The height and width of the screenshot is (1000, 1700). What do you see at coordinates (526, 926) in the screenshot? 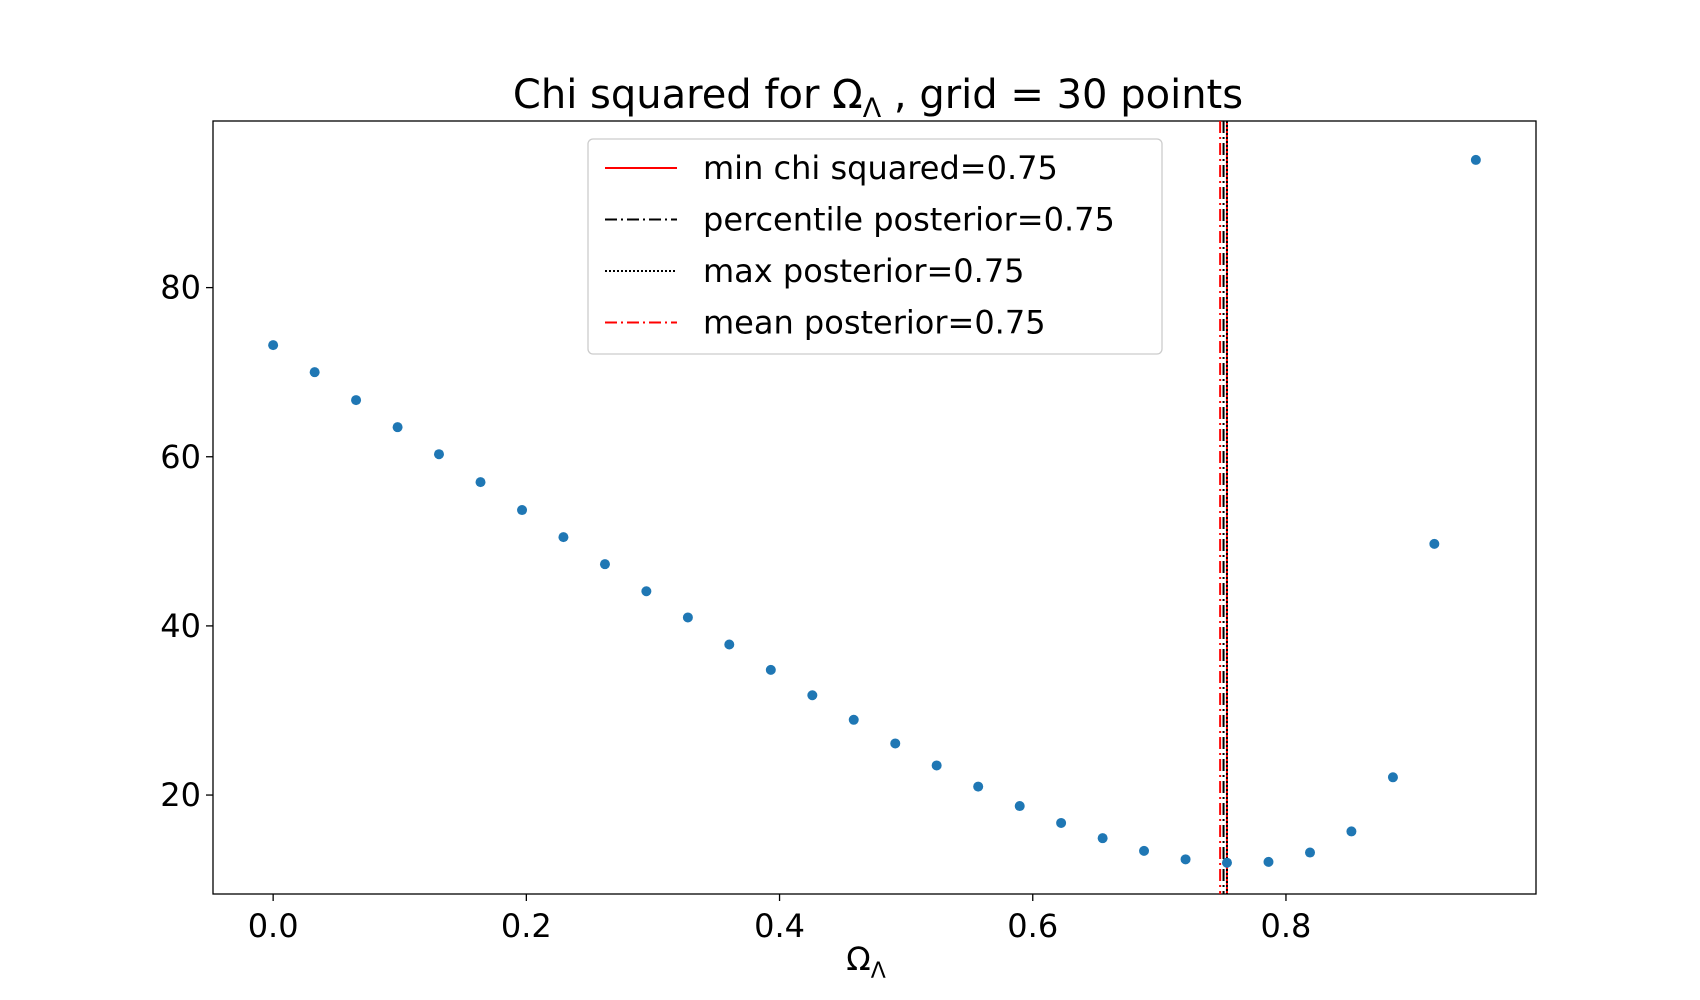
I see `x-tick-label: 0.2` at bounding box center [526, 926].